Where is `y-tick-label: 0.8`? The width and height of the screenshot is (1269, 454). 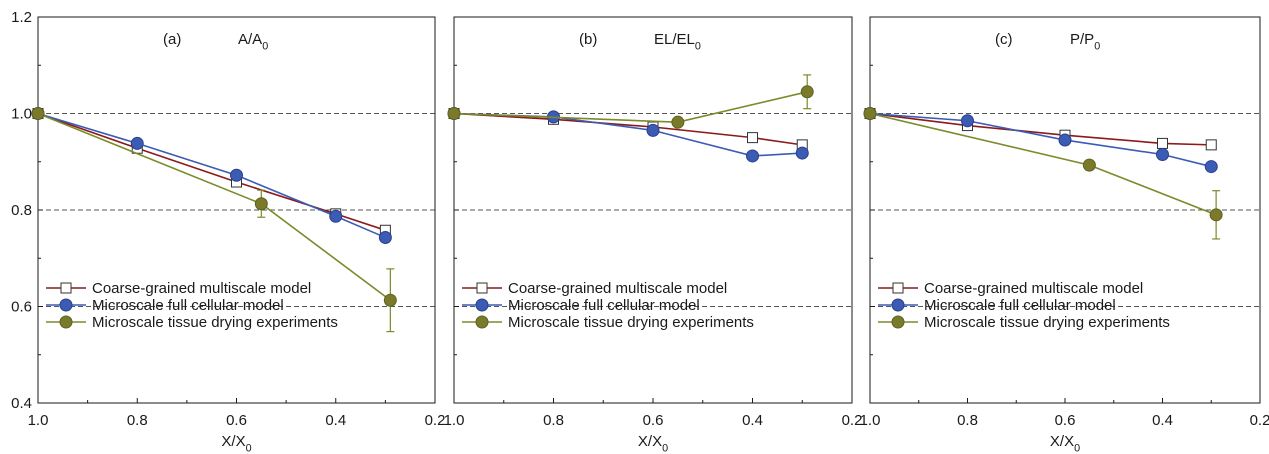
y-tick-label: 0.8 is located at coordinates (21, 210).